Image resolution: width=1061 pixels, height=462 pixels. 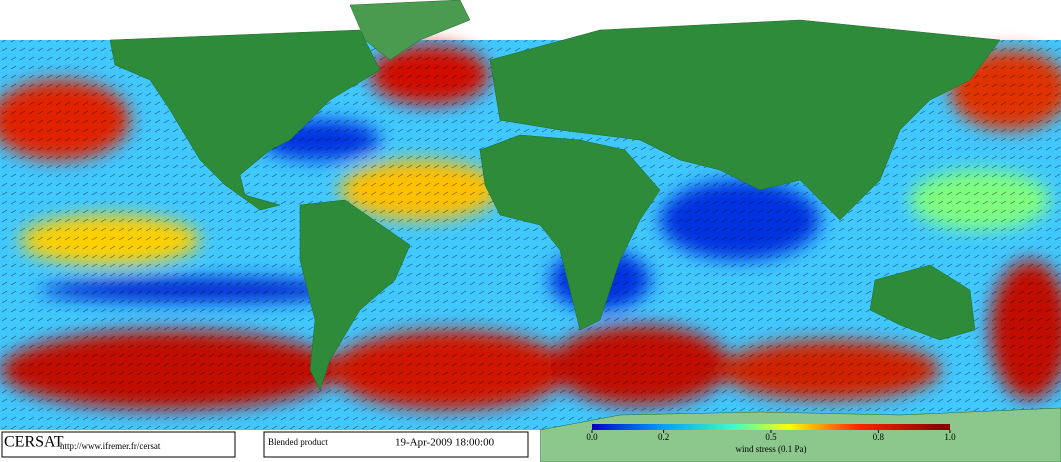 I want to click on colorbar-tick-label: 0.8, so click(x=879, y=437).